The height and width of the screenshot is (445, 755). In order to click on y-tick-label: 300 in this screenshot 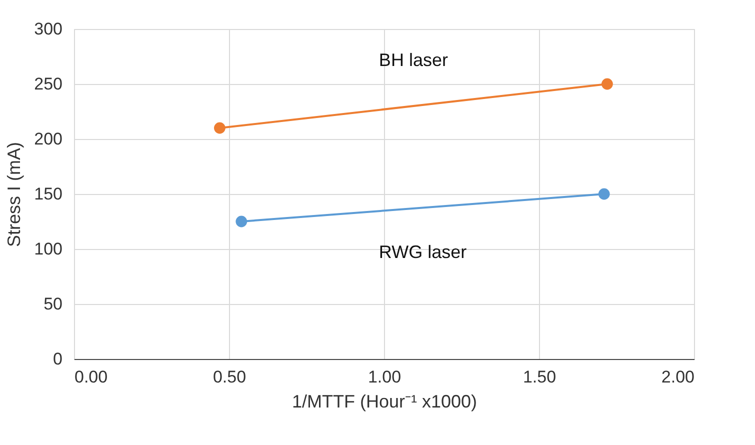, I will do `click(48, 29)`.